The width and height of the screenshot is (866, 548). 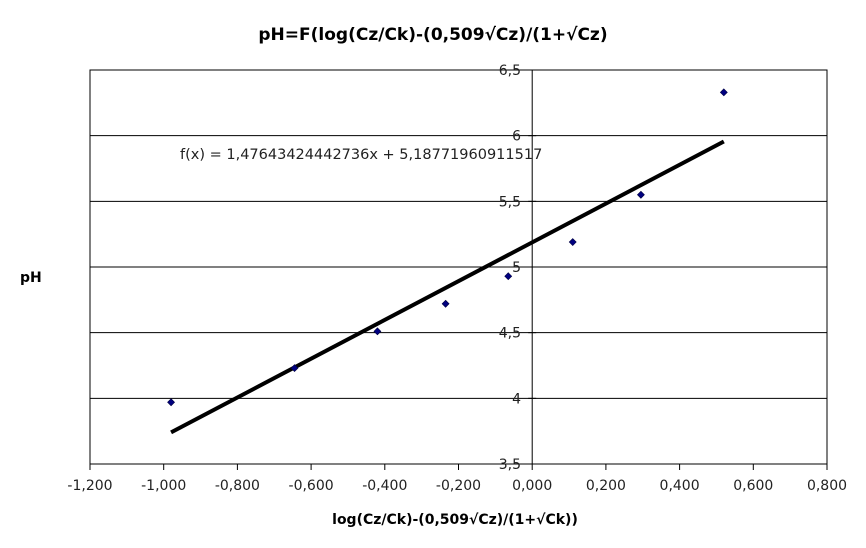 I want to click on chart-title: pH=F(log(Cz/Ck)-(0,509√Cz)/(1+√Cz), so click(x=432, y=35).